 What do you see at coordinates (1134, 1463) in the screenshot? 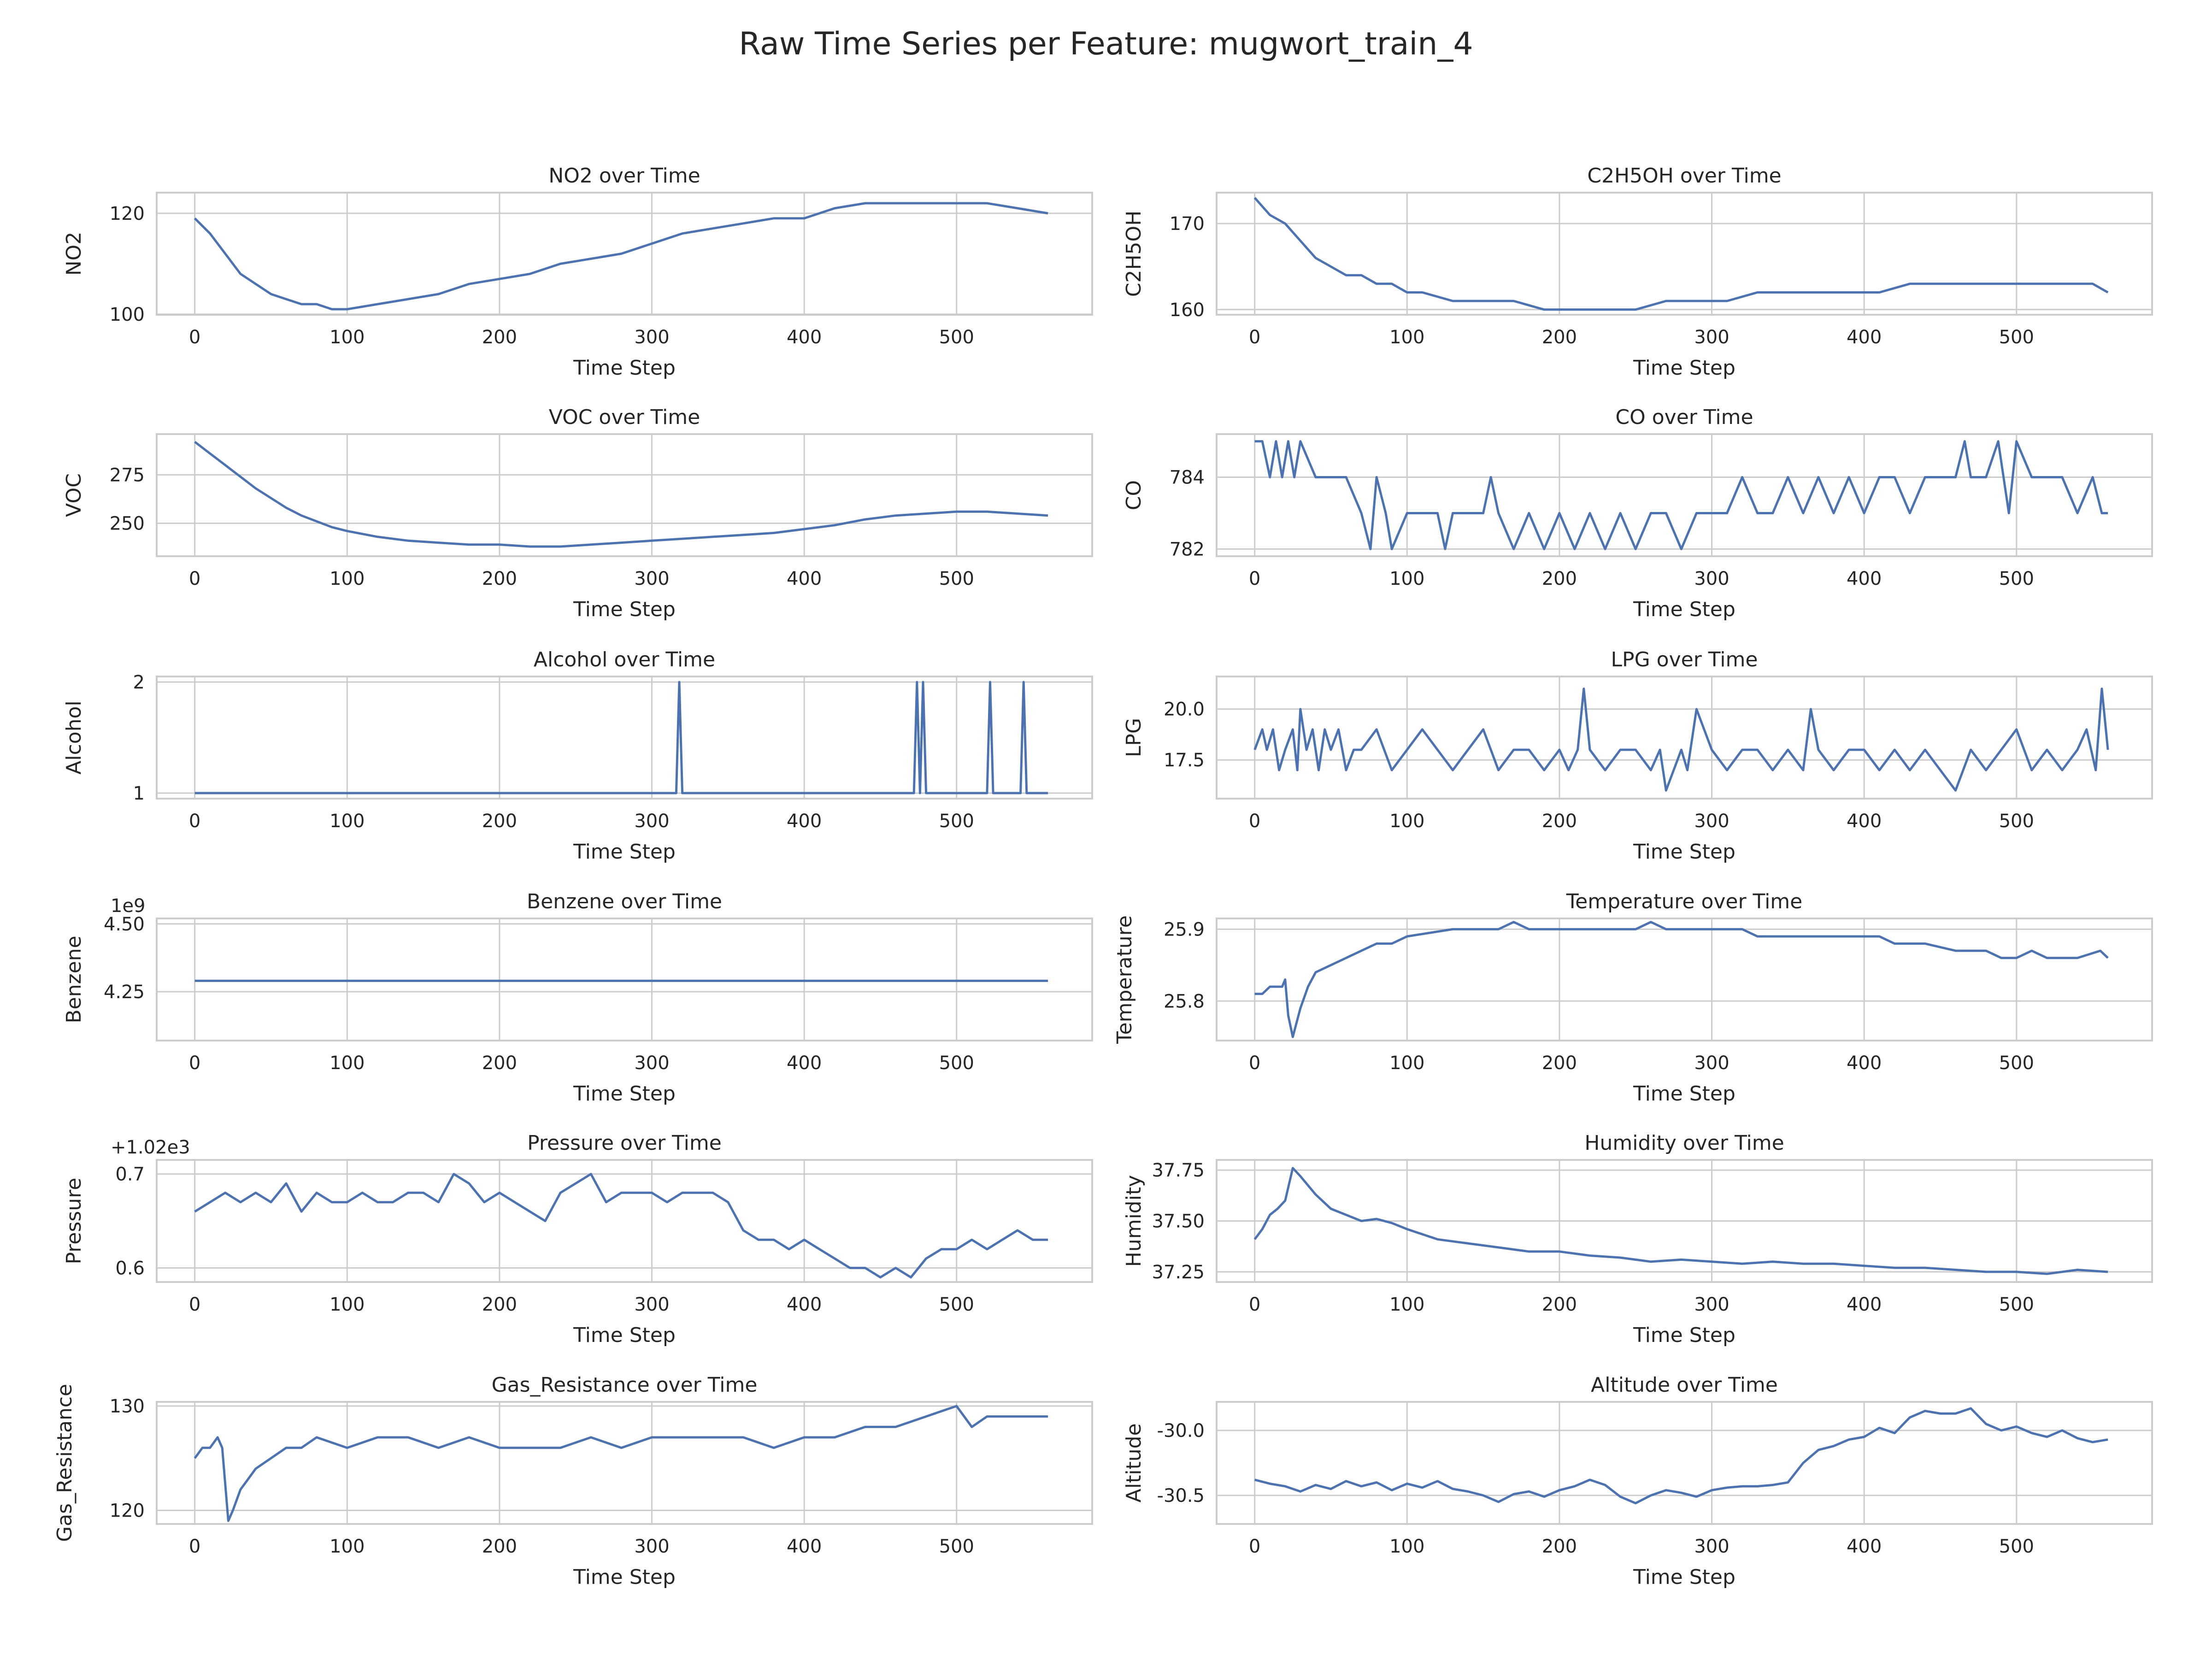
I see `y-axis-label: Altitude` at bounding box center [1134, 1463].